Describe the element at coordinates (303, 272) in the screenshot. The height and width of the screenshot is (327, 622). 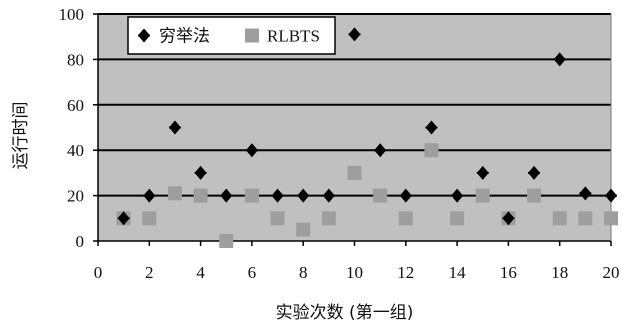
I see `x-tick-label: 8` at that location.